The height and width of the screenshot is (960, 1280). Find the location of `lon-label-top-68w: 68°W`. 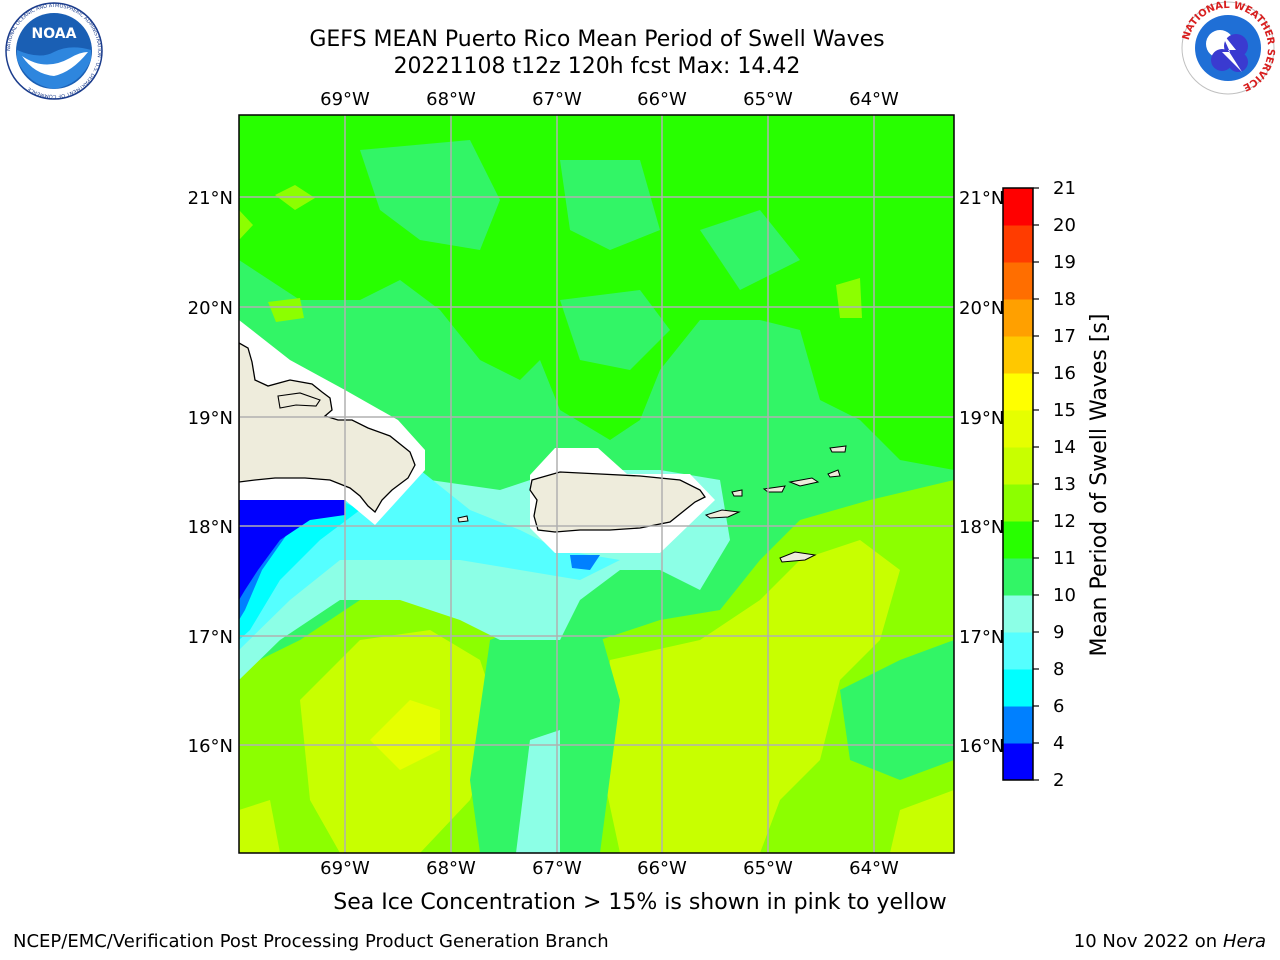

lon-label-top-68w: 68°W is located at coordinates (451, 99).